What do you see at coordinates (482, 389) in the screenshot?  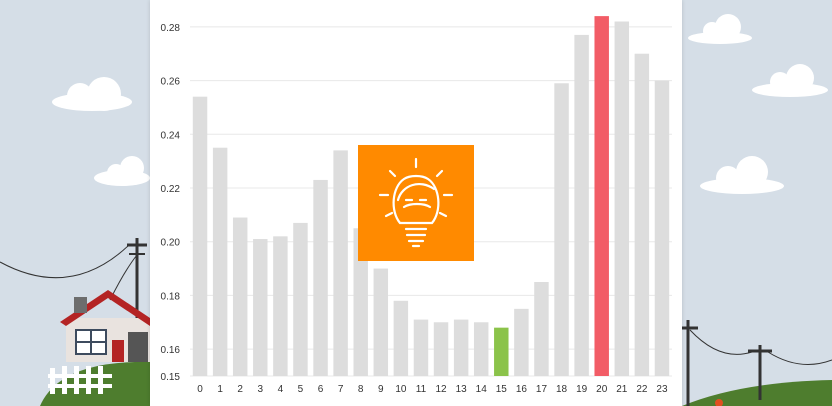 I see `x-tick-label: 14` at bounding box center [482, 389].